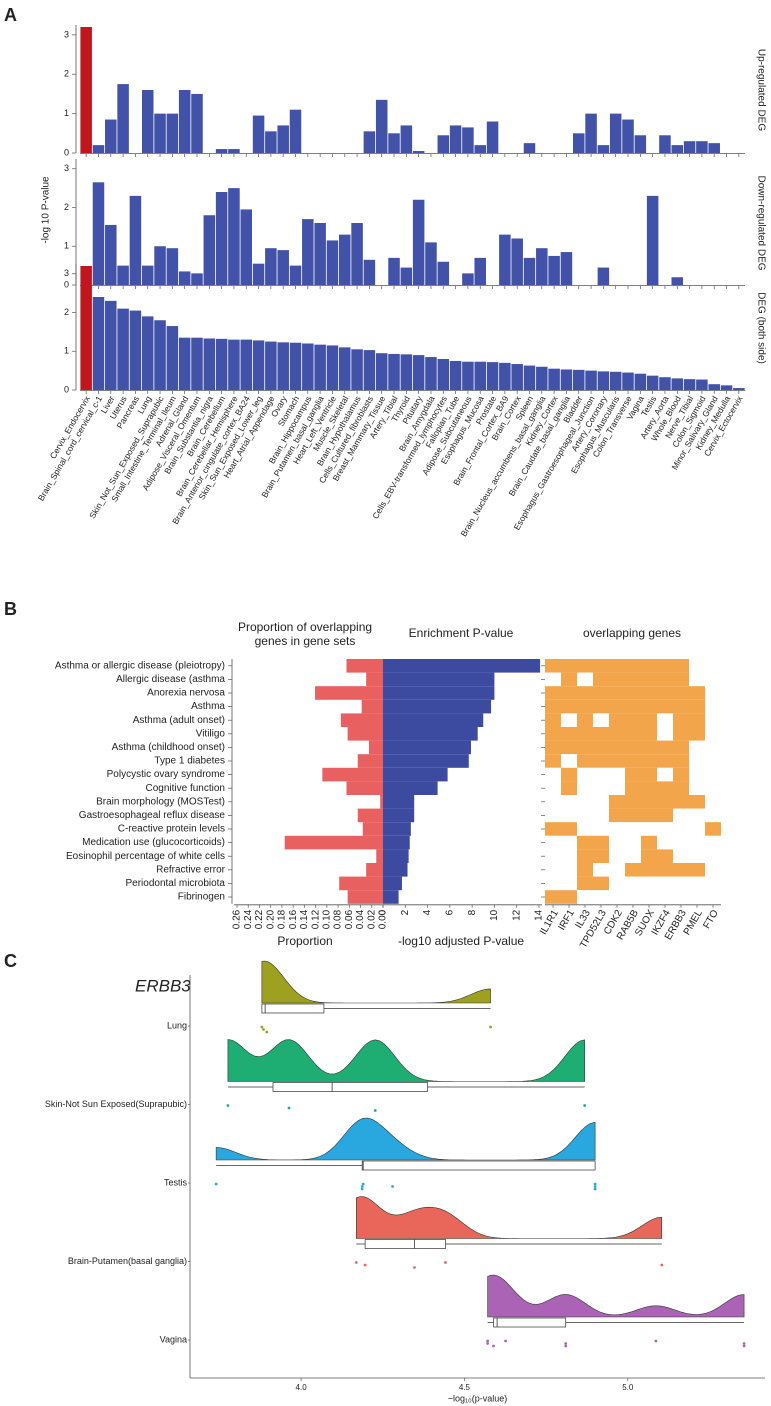 The image size is (771, 1406). I want to click on gene-title: ERBB3, so click(163, 985).